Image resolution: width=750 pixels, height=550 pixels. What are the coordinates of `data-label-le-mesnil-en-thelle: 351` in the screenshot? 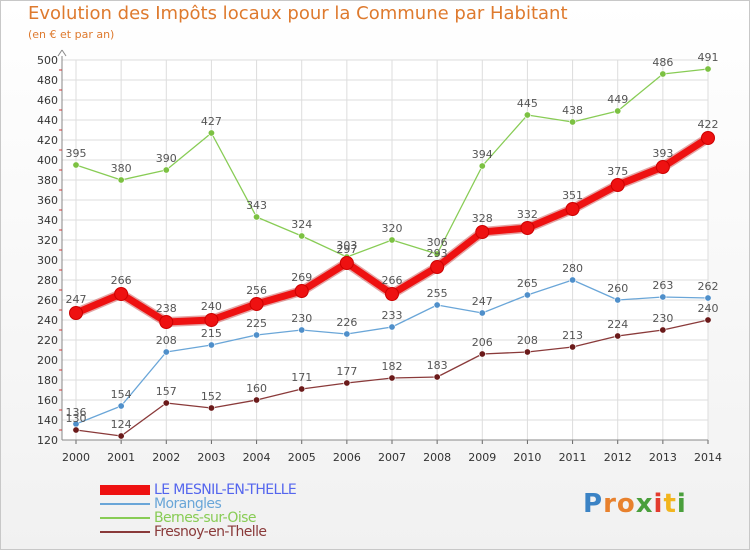 It's located at (572, 195).